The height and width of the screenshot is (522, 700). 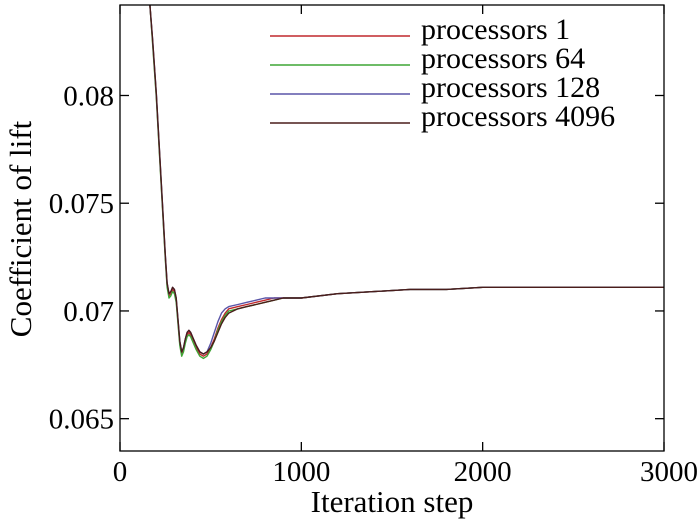 I want to click on y-tick-label: 0.065, so click(x=81, y=420).